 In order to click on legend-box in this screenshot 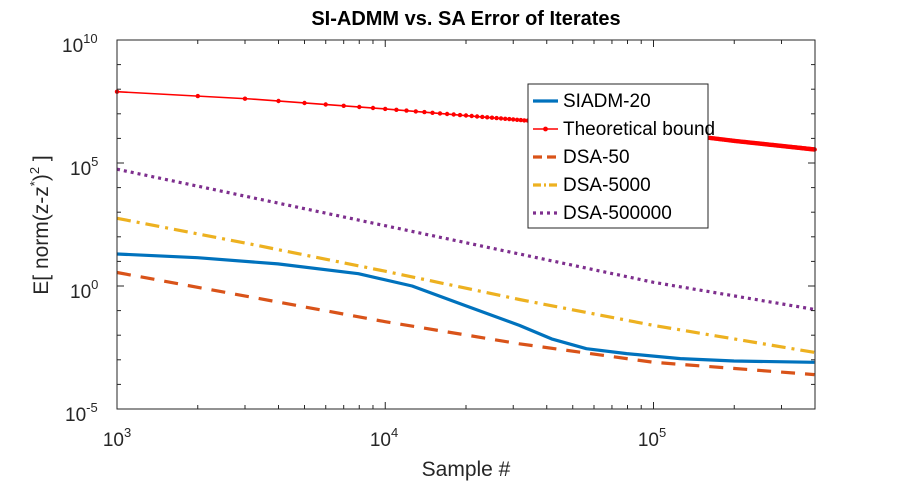, I will do `click(618, 156)`.